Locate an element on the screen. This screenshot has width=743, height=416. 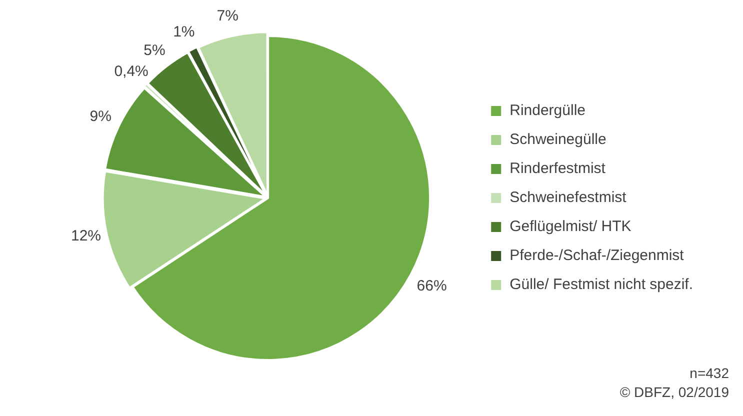
data-label: 66% is located at coordinates (431, 285).